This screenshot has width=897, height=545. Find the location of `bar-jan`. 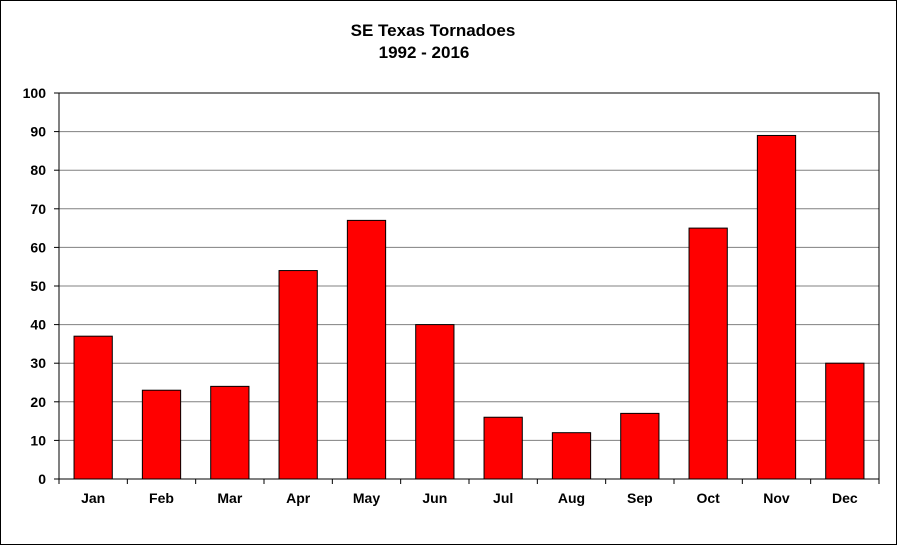

bar-jan is located at coordinates (93, 407).